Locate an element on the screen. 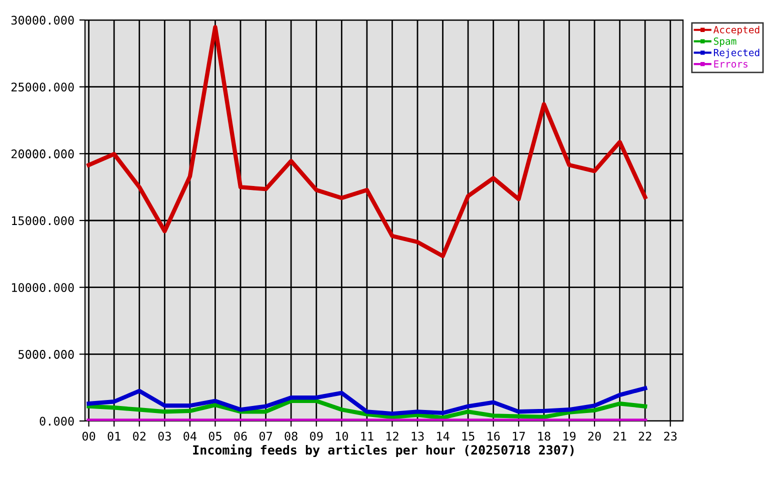  x-tick-label: 07 is located at coordinates (265, 436).